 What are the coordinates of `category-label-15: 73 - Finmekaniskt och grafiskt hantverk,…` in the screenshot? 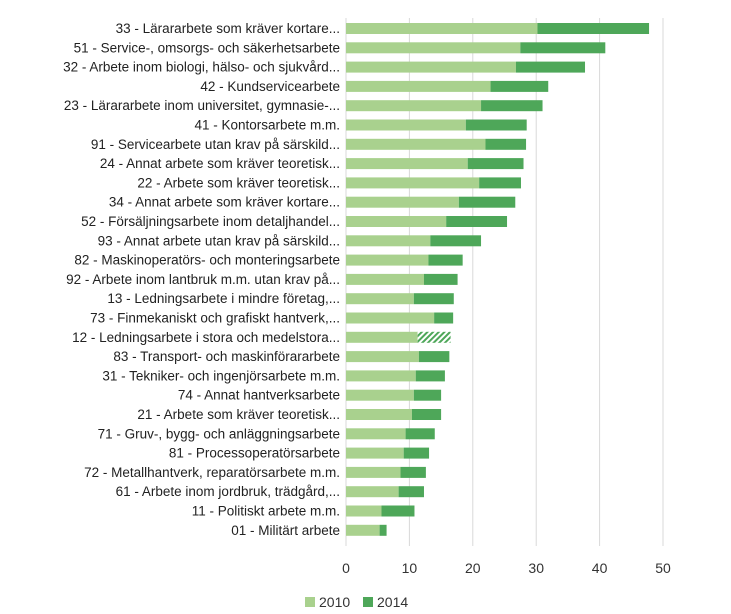 It's located at (215, 318).